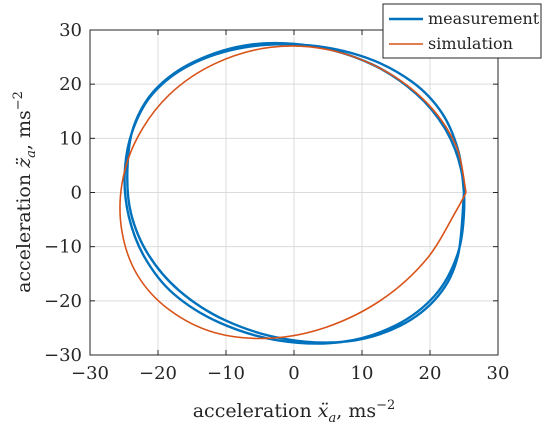 Image resolution: width=550 pixels, height=427 pixels. I want to click on y-tick-label: 30, so click(70, 30).